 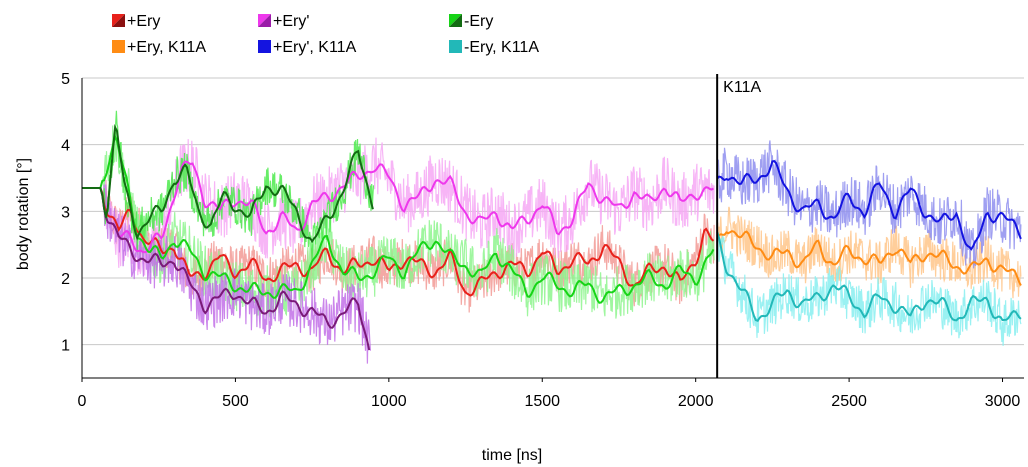 What do you see at coordinates (65, 79) in the screenshot?
I see `y-tick-label: 5` at bounding box center [65, 79].